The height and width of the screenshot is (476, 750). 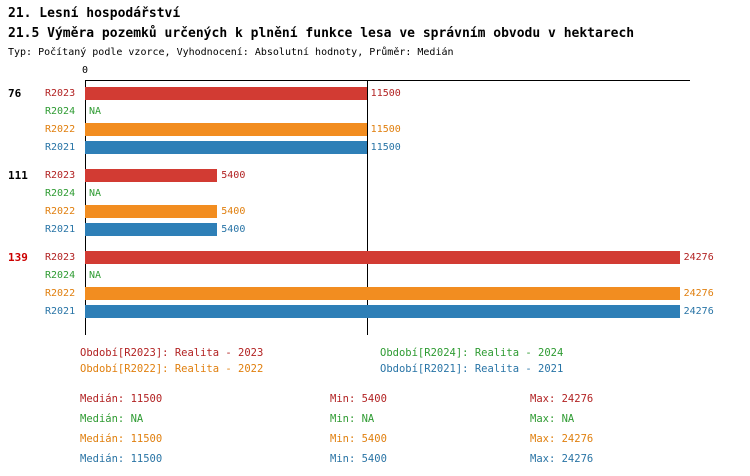 I want to click on bar-row: R2022 11500, so click(x=375, y=130).